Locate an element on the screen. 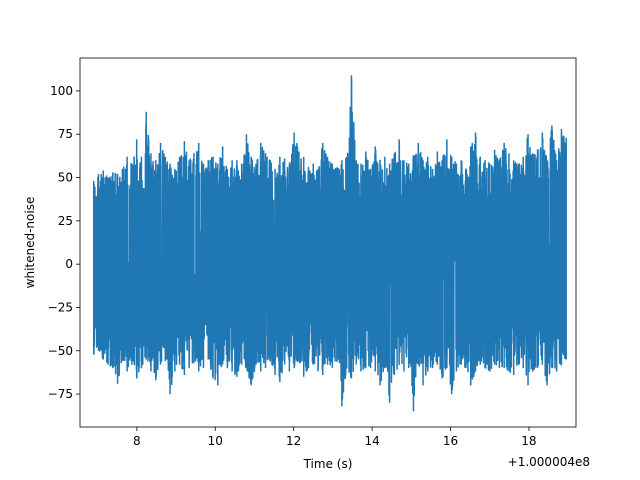  y-tick-label: 100 is located at coordinates (61, 91).